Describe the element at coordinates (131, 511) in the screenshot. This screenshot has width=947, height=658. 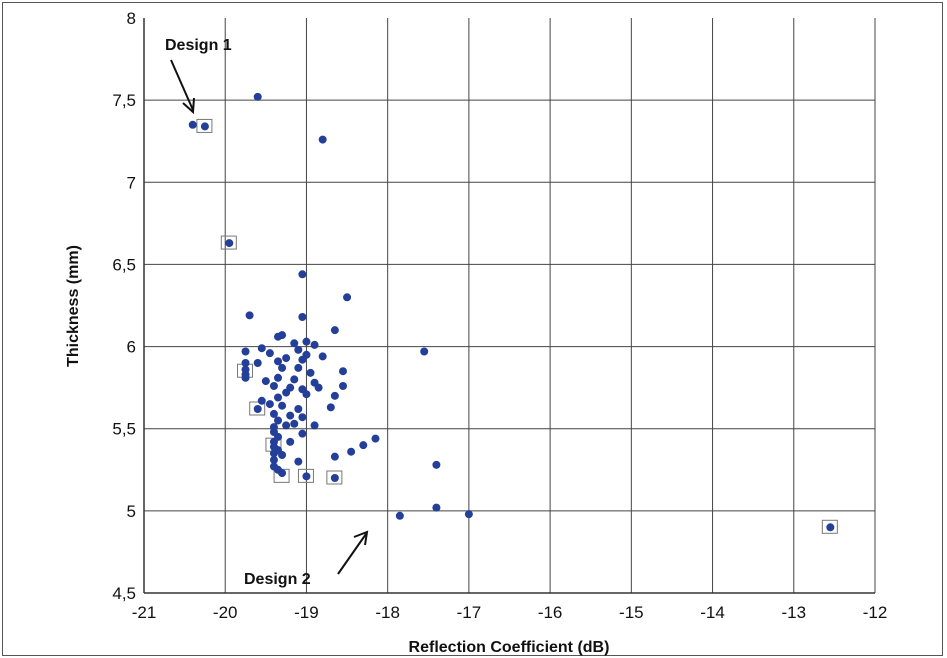
I see `y-tick-label: 5` at that location.